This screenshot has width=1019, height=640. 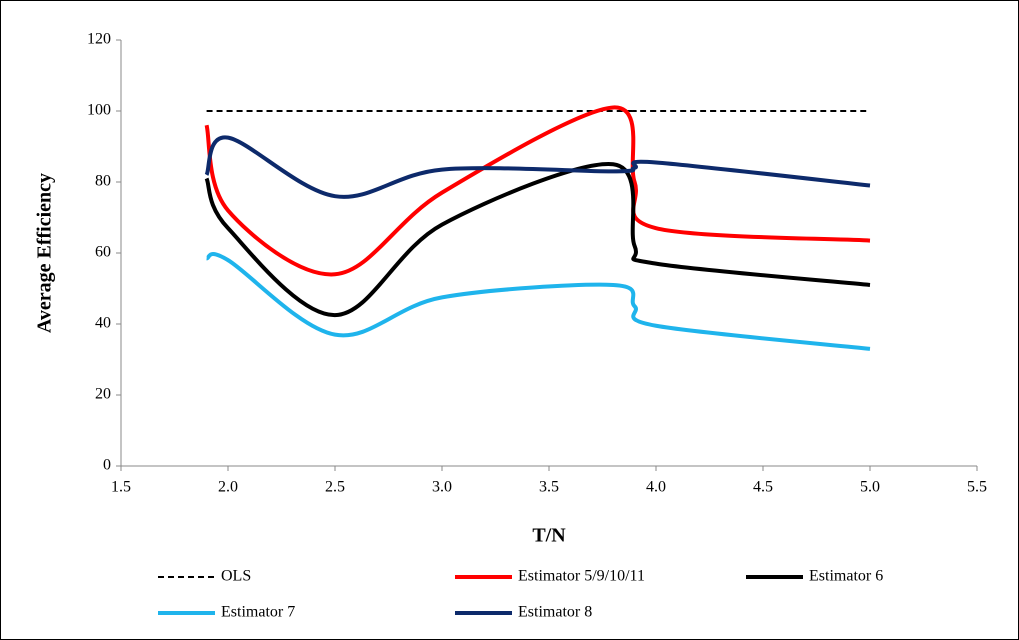 What do you see at coordinates (977, 487) in the screenshot?
I see `x-tick-label: 5.5` at bounding box center [977, 487].